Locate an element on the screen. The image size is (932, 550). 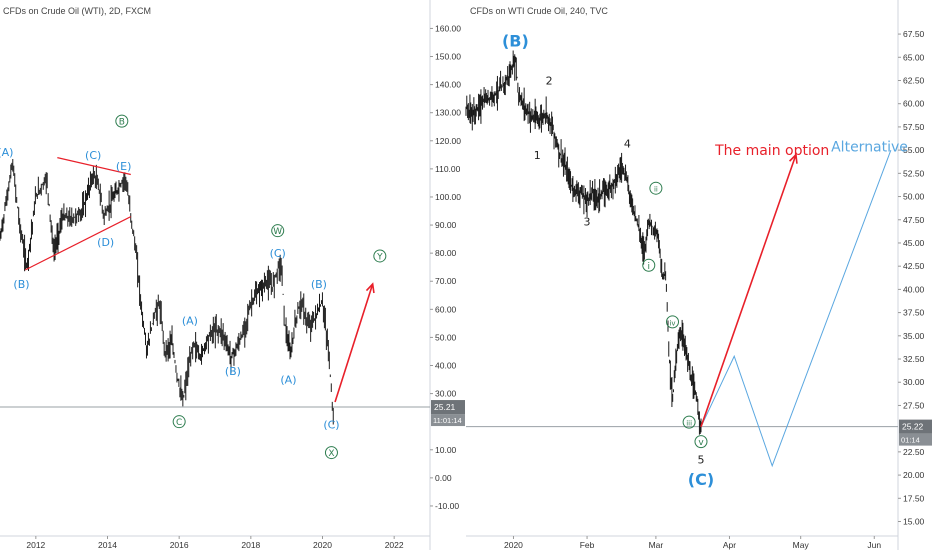
main-option-label: The main option is located at coordinates (771, 151).